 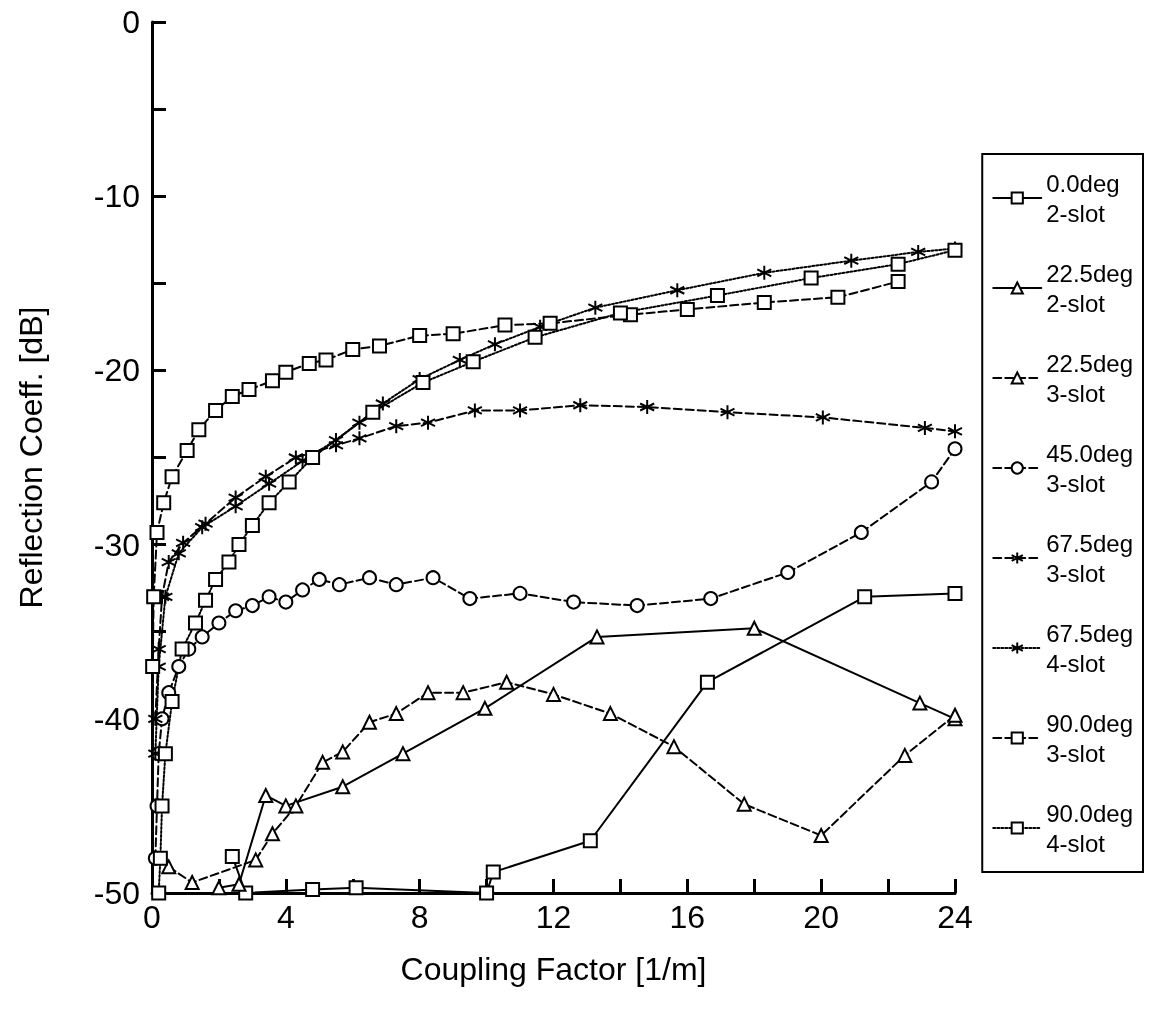 I want to click on legend-label: 90.0deg 4-slot, so click(x=1090, y=828).